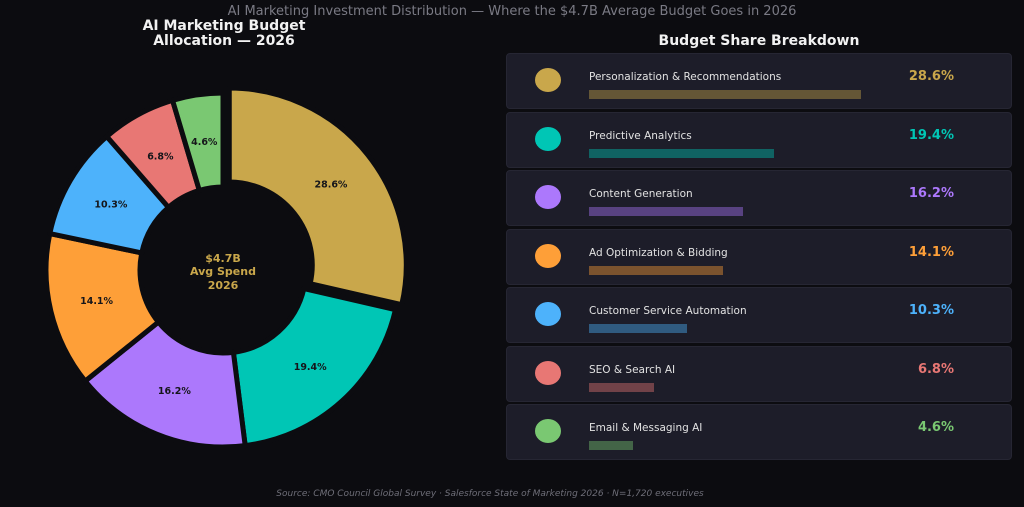 The image size is (1024, 507). What do you see at coordinates (935, 427) in the screenshot?
I see `share-percent: 4.6%` at bounding box center [935, 427].